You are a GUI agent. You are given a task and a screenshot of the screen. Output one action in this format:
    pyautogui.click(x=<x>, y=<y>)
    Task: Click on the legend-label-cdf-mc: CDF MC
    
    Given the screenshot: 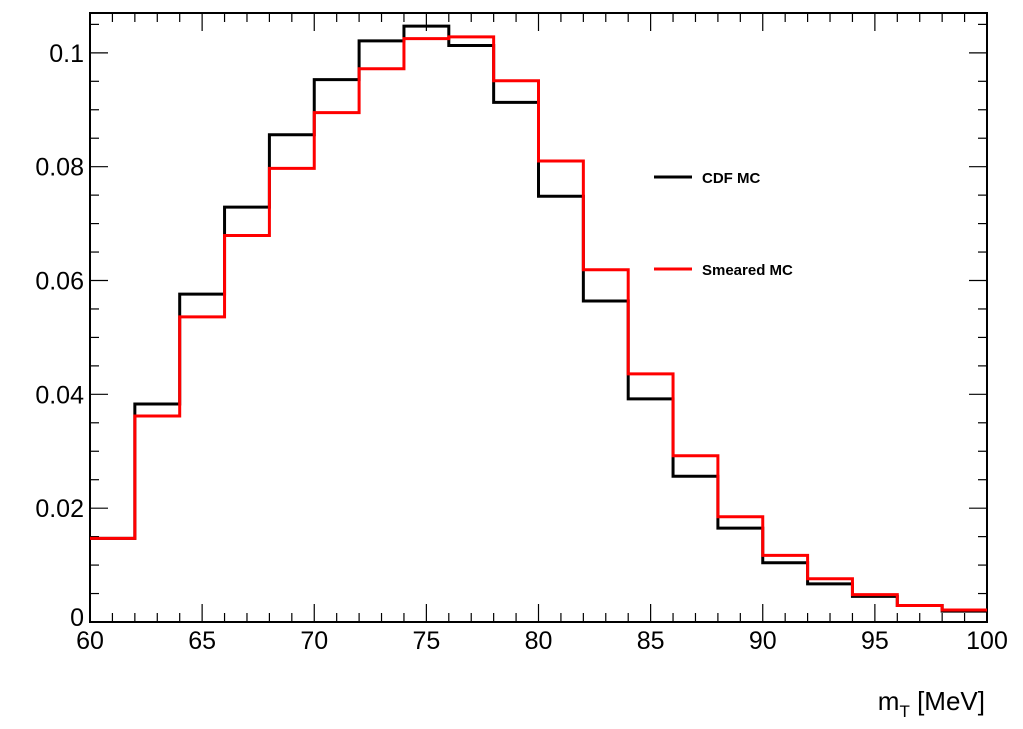 What is the action you would take?
    pyautogui.click(x=731, y=178)
    